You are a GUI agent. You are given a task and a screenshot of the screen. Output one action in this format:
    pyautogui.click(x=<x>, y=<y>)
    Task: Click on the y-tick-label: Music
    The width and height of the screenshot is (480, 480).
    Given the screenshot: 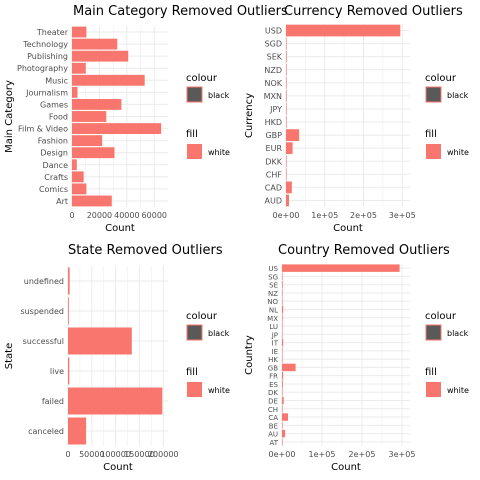 What is the action you would take?
    pyautogui.click(x=56, y=80)
    